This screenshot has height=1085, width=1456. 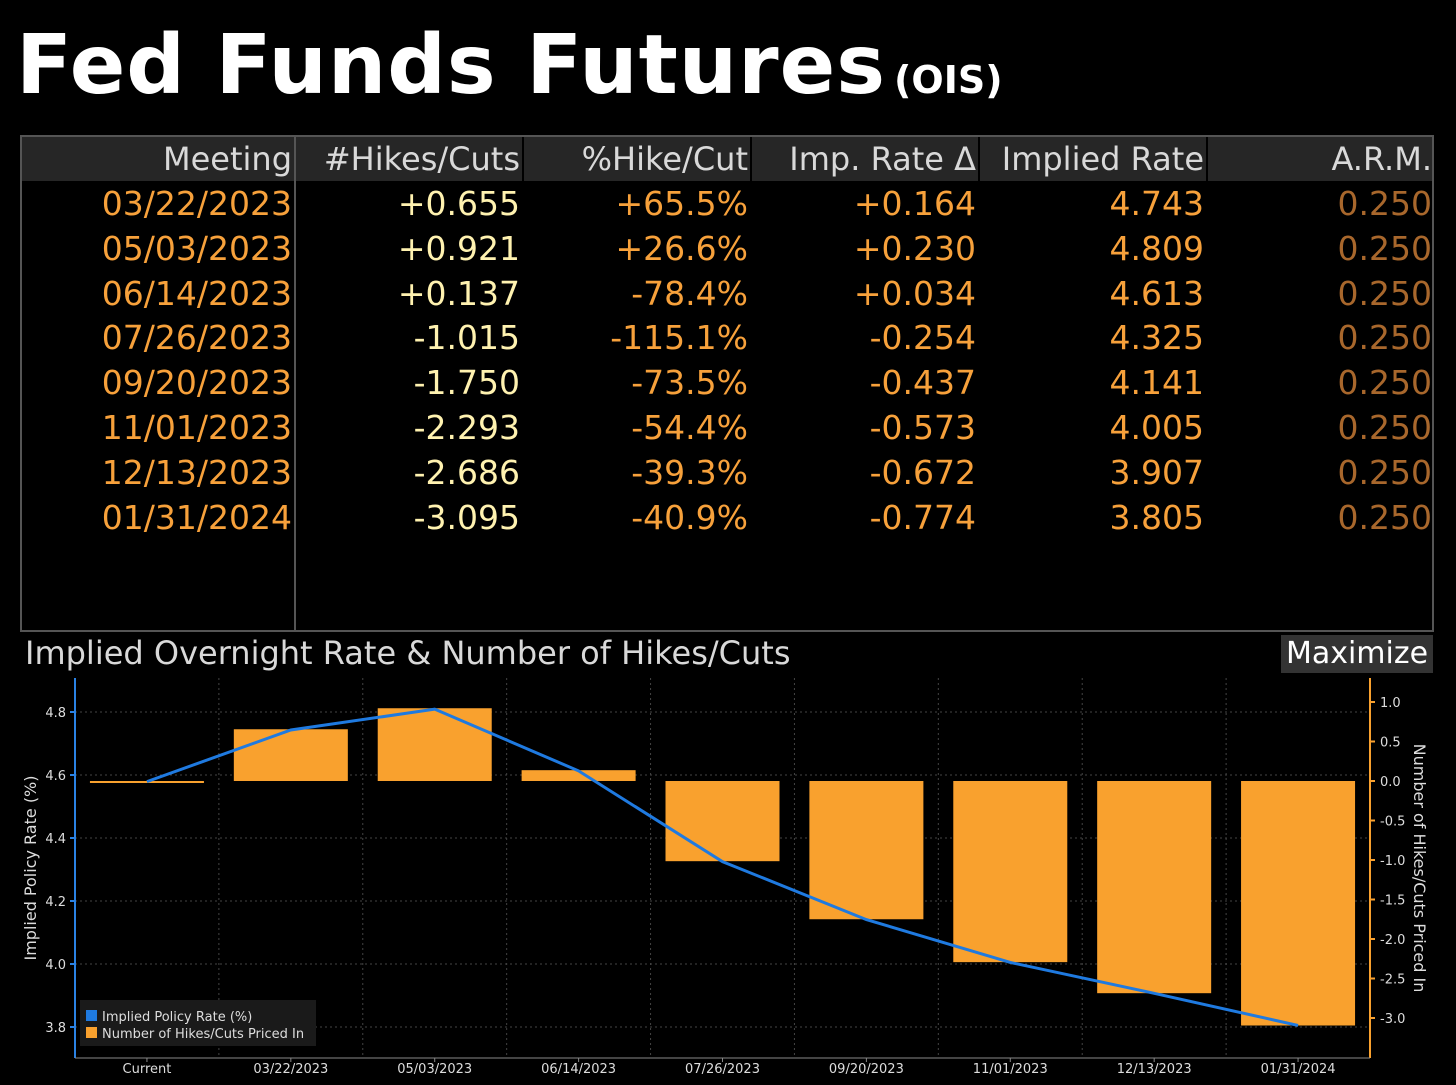 I want to click on table-row: 07/26/2023 -1.015 -115.1% -0.254 4.325 0.250, so click(x=727, y=337).